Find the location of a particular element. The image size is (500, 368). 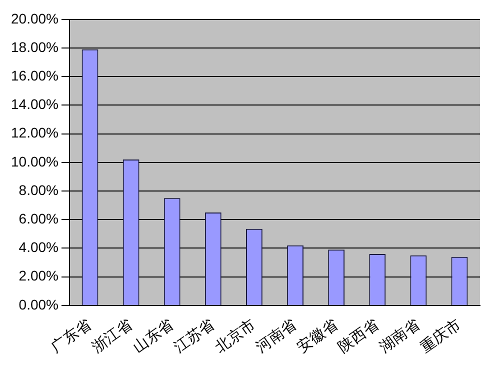

y-tick-label: 20.00% is located at coordinates (34, 18).